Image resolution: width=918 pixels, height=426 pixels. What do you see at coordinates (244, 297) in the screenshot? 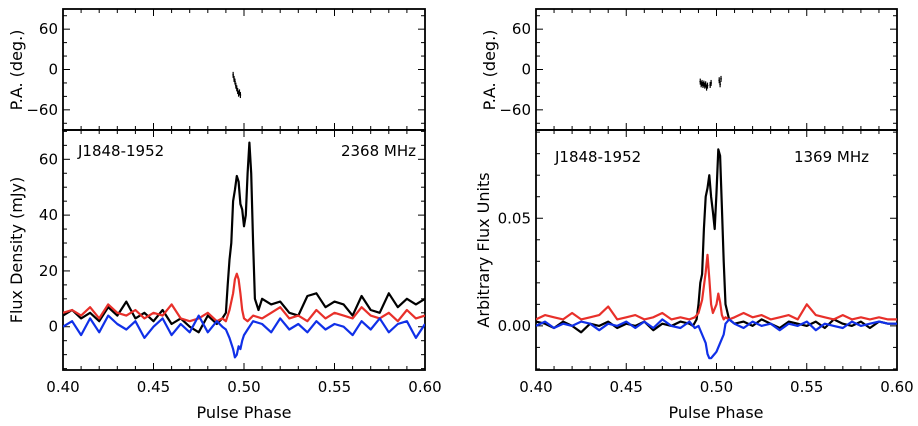
I see `left-linear-polarization-line` at bounding box center [244, 297].